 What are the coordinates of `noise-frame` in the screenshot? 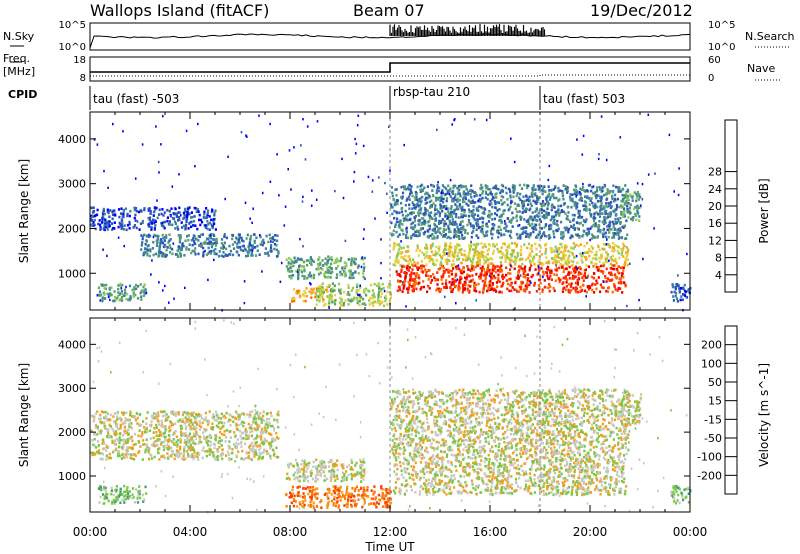 It's located at (390, 36).